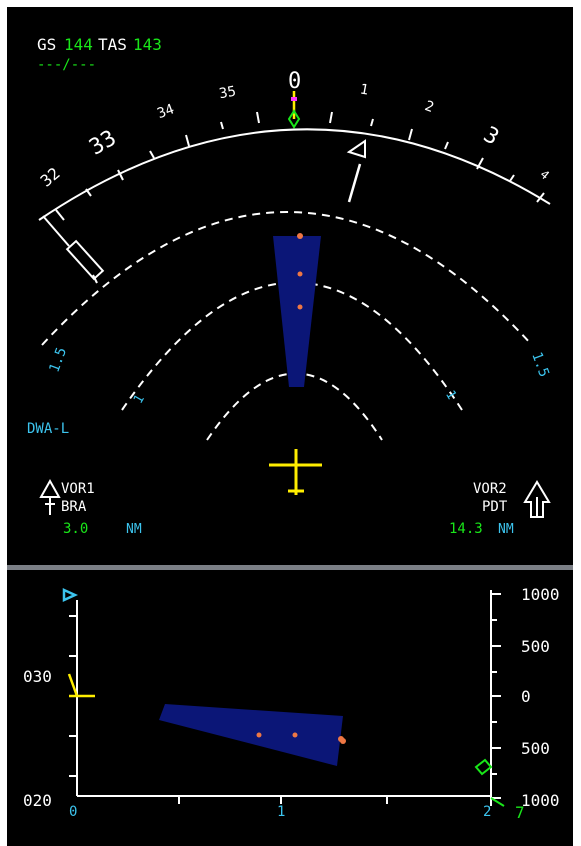  I want to click on distance-axis, so click(284, 799).